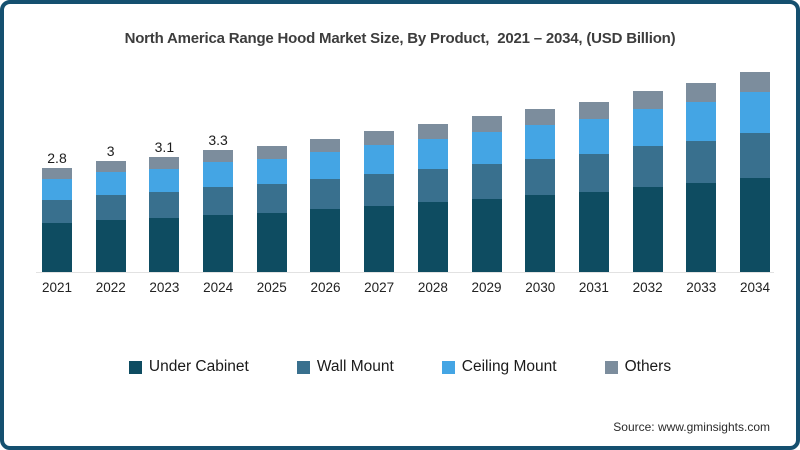 The height and width of the screenshot is (450, 800). What do you see at coordinates (198, 366) in the screenshot?
I see `legend-label-under-cabinet: Under Cabinet` at bounding box center [198, 366].